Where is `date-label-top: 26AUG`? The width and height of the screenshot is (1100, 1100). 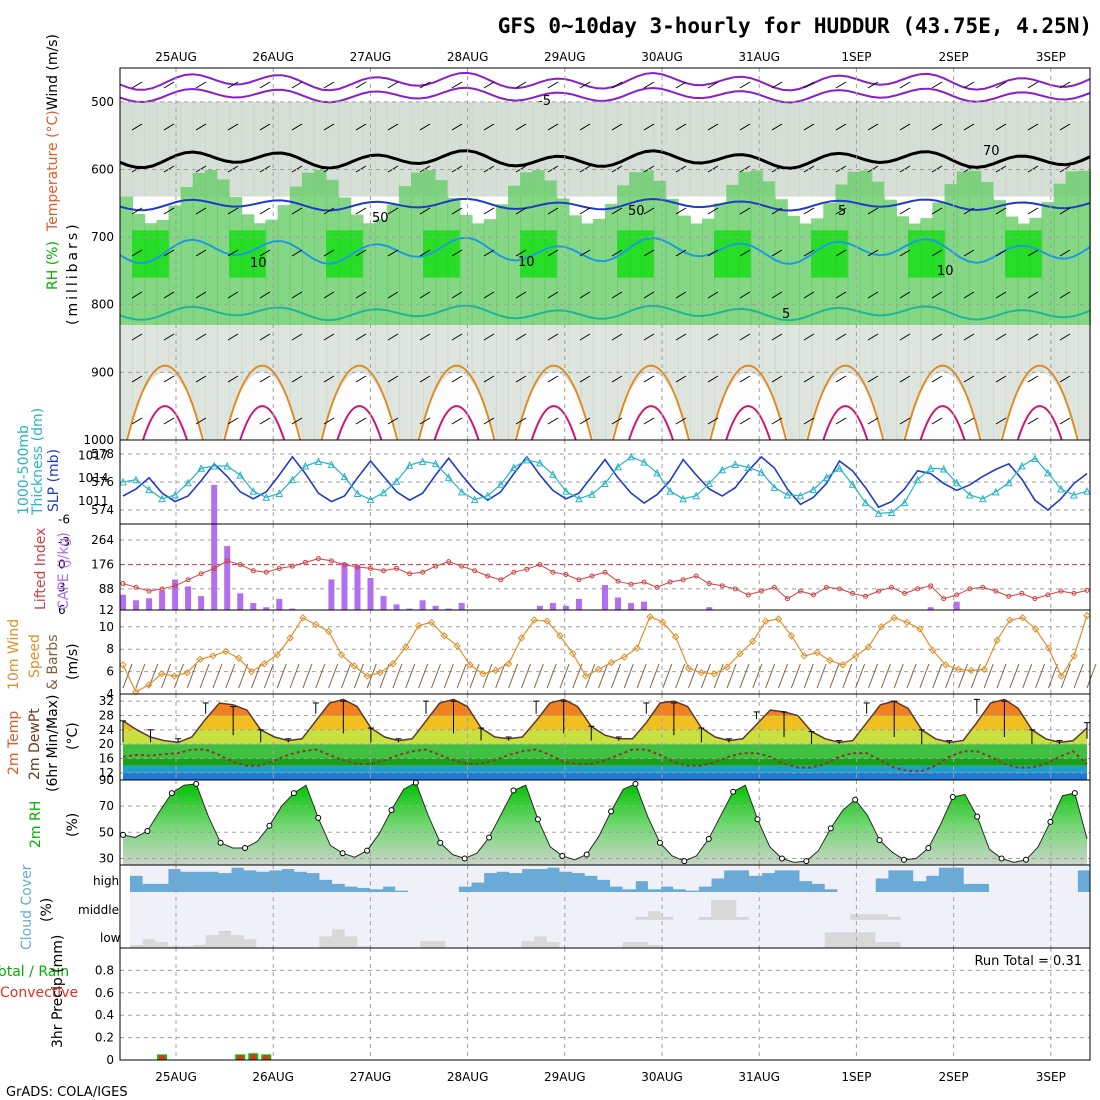 date-label-top: 26AUG is located at coordinates (273, 57).